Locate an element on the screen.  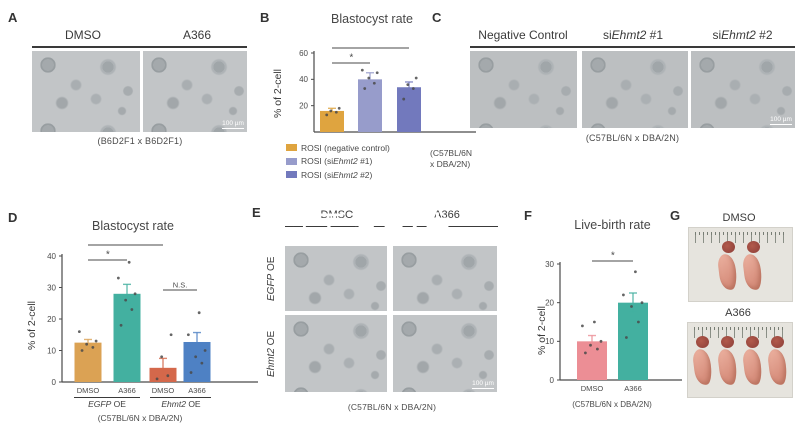
panel-a-label-dmso: DMSO is located at coordinates (83, 35).